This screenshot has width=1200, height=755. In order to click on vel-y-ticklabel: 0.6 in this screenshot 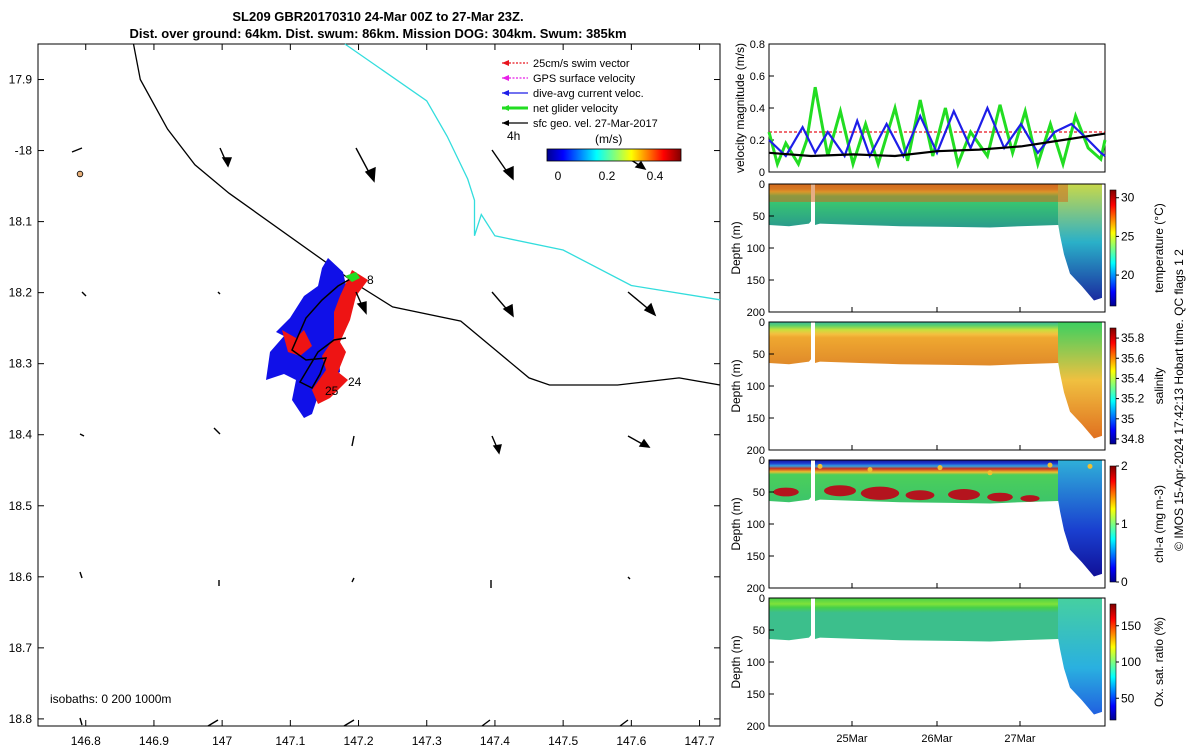, I will do `click(757, 77)`.